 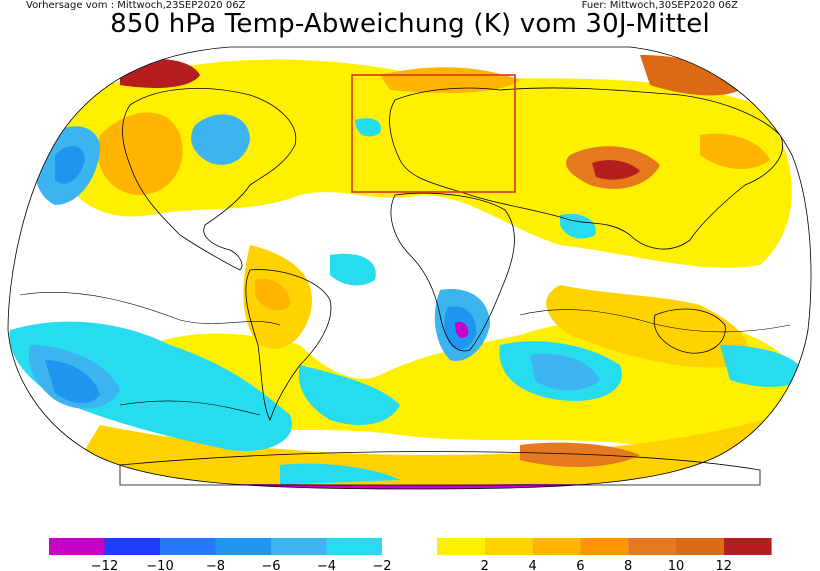 I want to click on legend-tick-label: 6, so click(x=580, y=565).